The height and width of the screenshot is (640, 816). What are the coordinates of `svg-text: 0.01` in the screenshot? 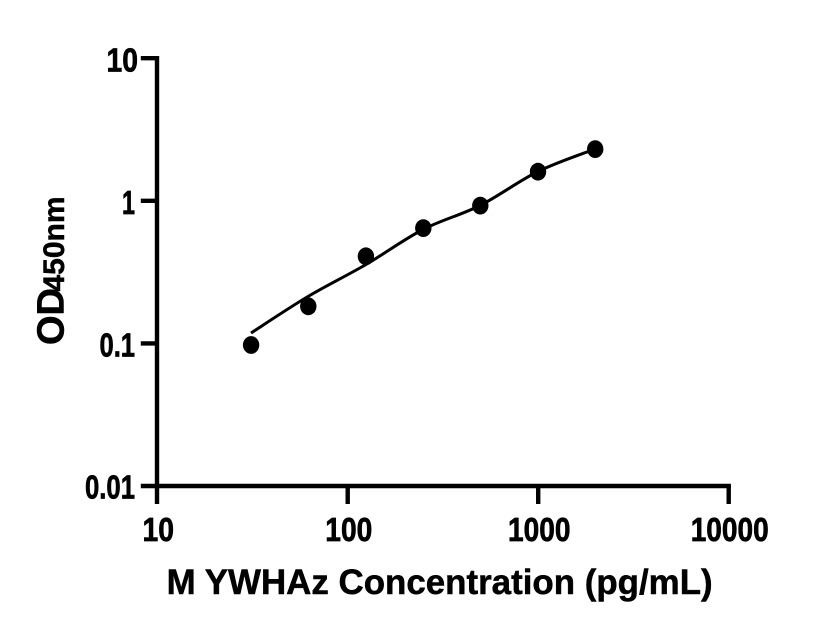 It's located at (110, 488).